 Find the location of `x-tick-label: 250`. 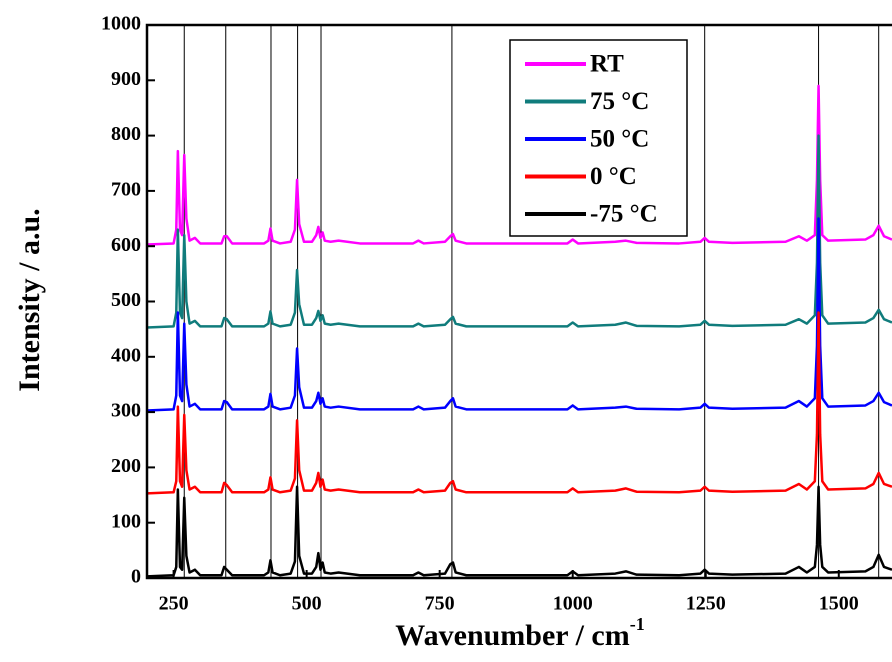

x-tick-label: 250 is located at coordinates (174, 604).